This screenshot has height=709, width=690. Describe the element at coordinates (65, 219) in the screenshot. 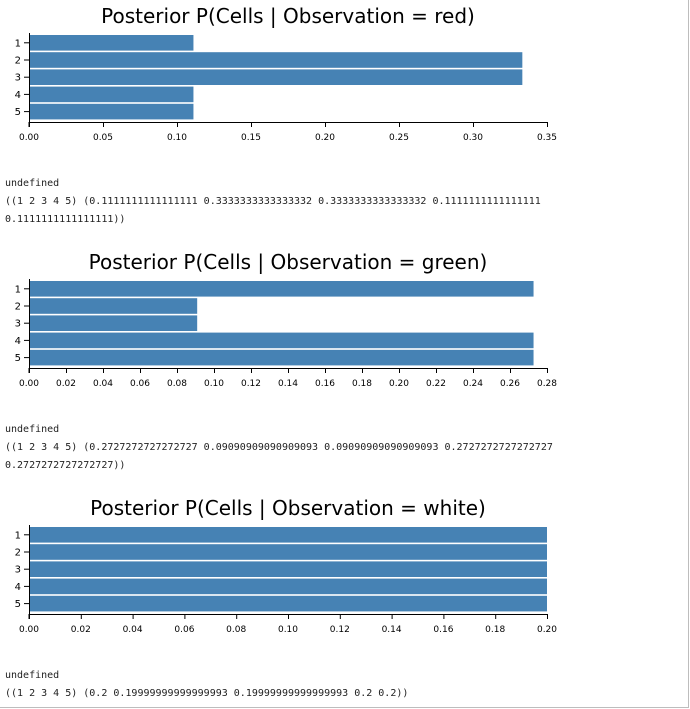

I see `output-result-line-2: 0.1111111111111111))` at that location.